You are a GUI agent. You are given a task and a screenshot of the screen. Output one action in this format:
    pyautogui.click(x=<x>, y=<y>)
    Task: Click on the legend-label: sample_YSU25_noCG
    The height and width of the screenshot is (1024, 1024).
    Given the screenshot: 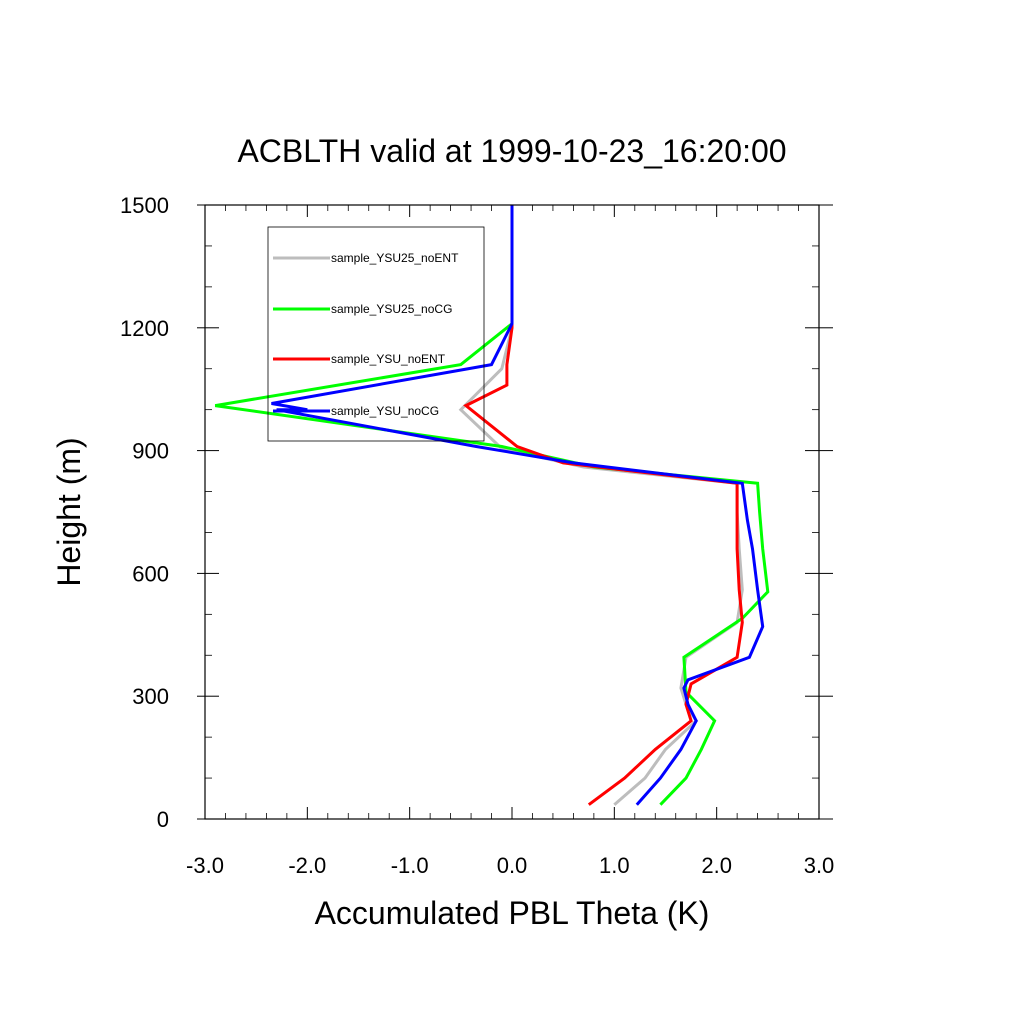 What is the action you would take?
    pyautogui.click(x=391, y=309)
    